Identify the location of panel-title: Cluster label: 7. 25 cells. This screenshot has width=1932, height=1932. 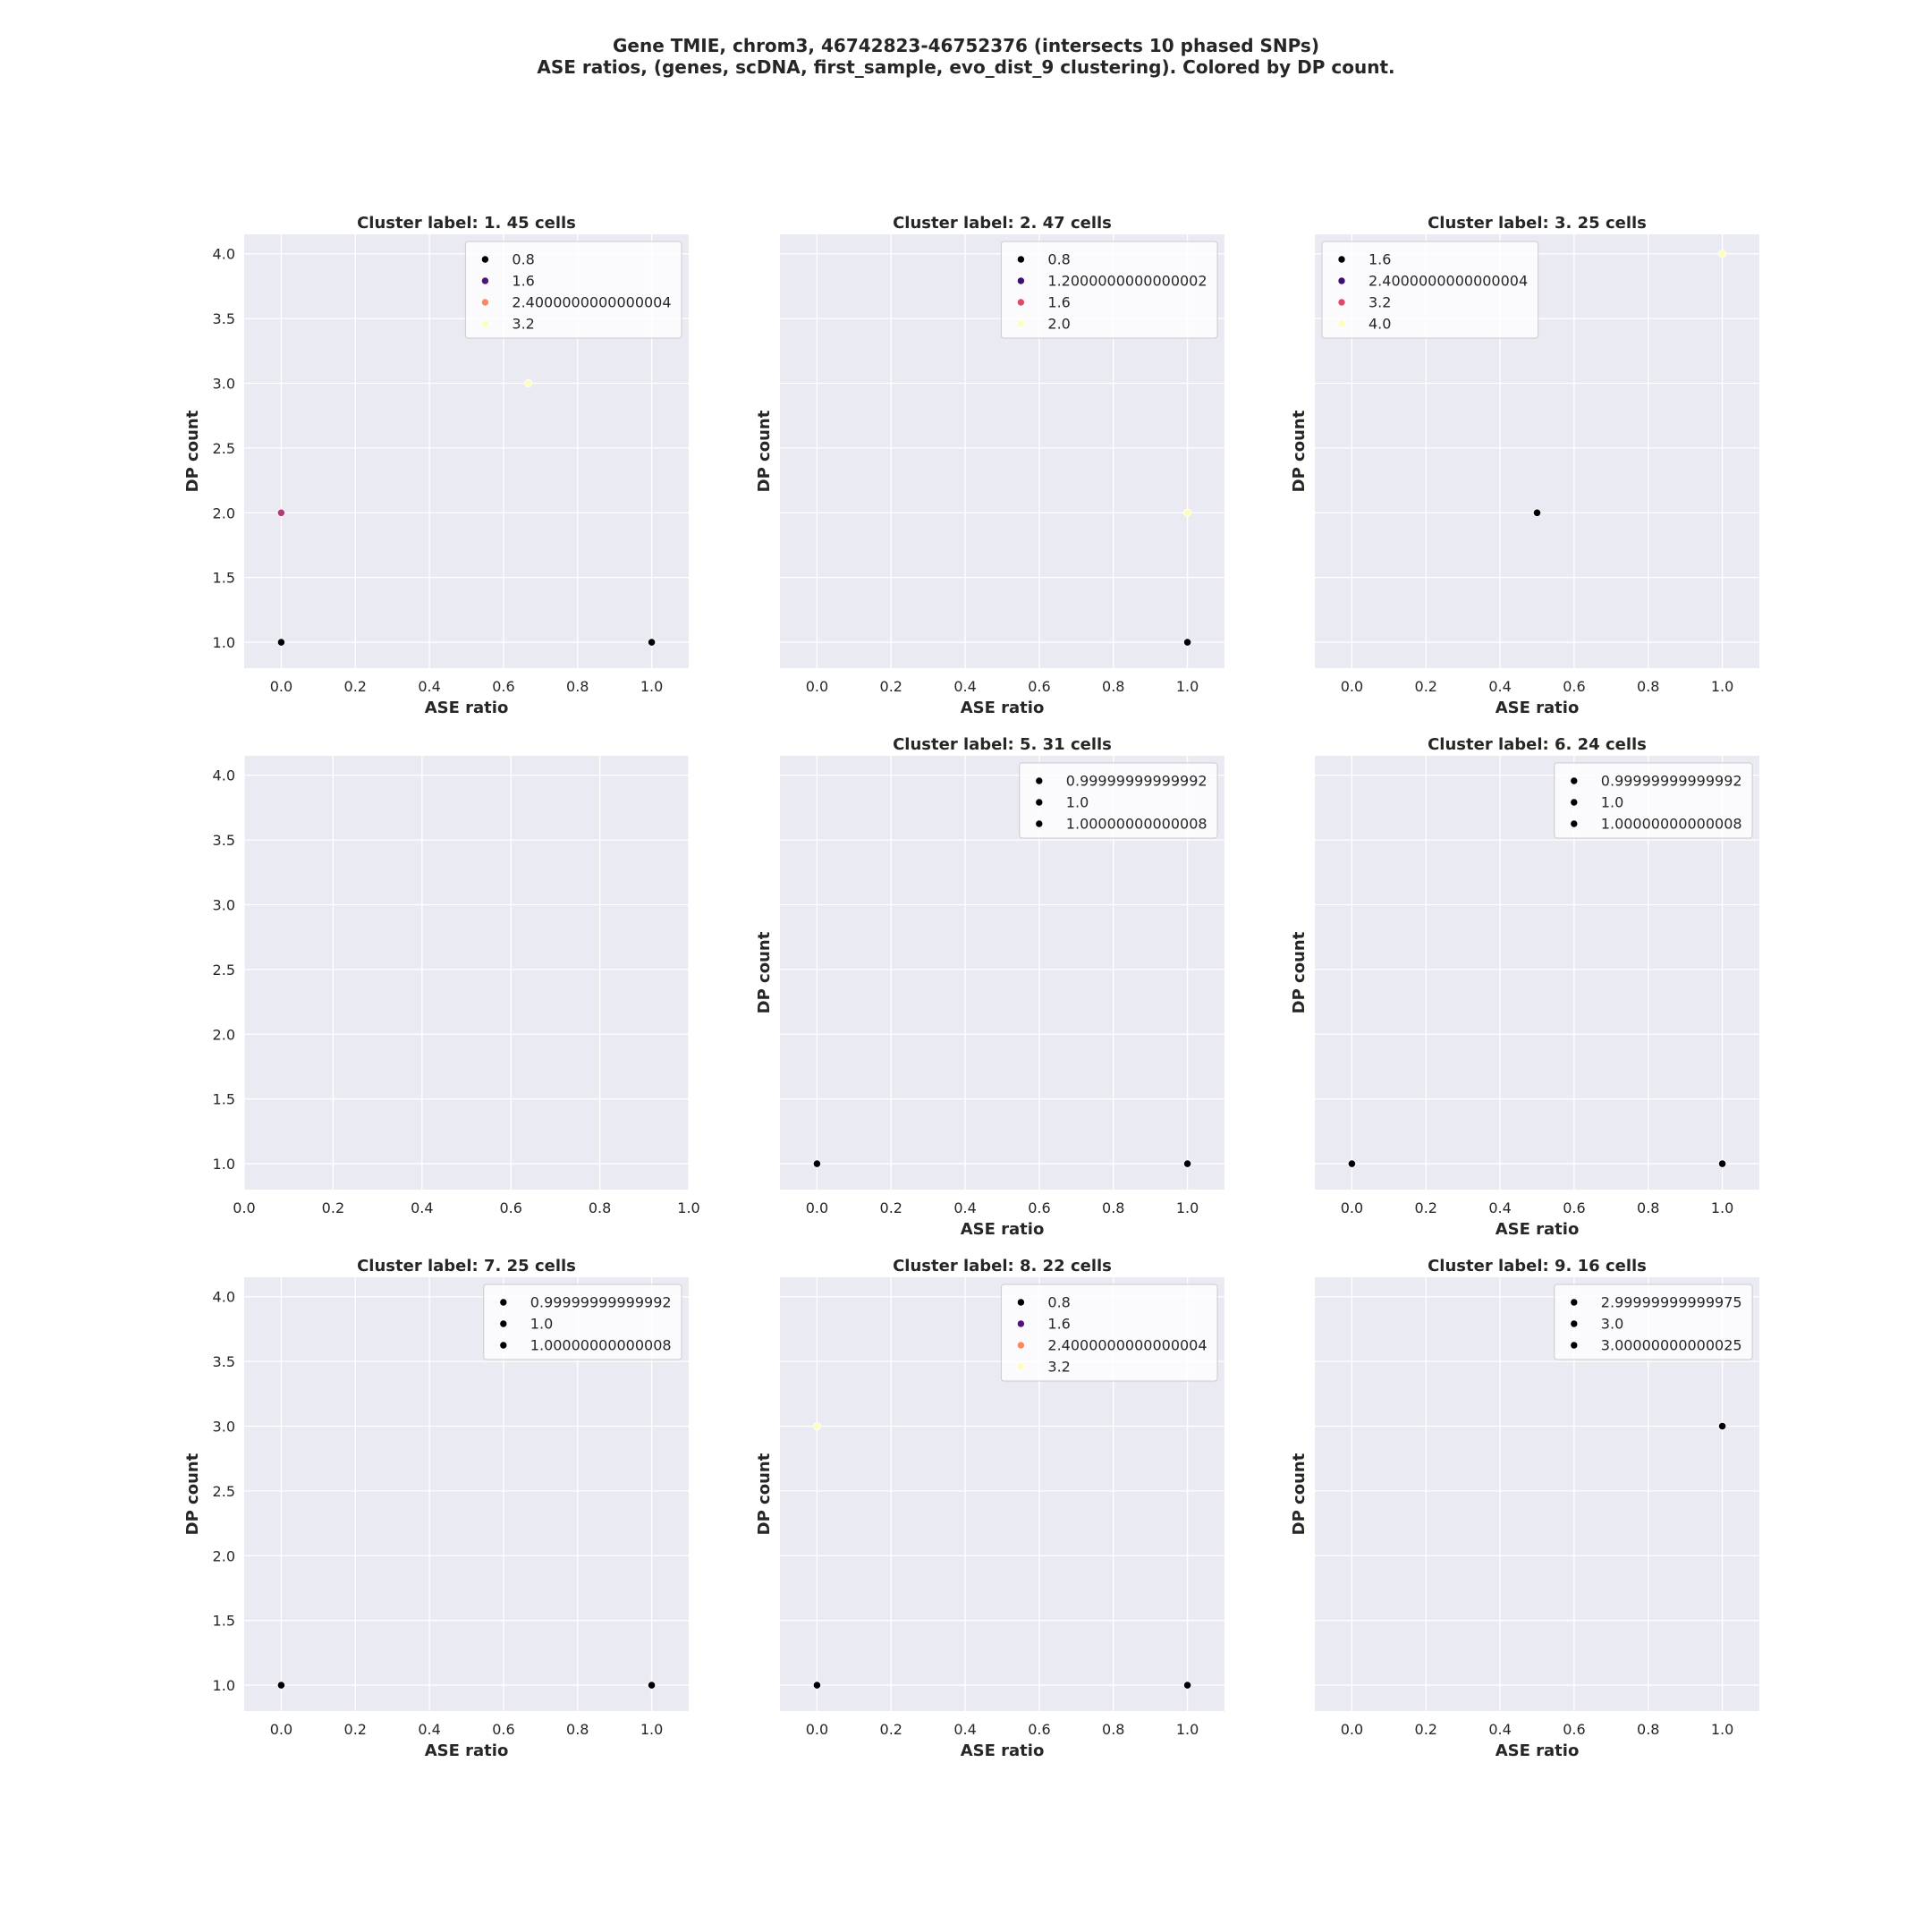
(466, 1266).